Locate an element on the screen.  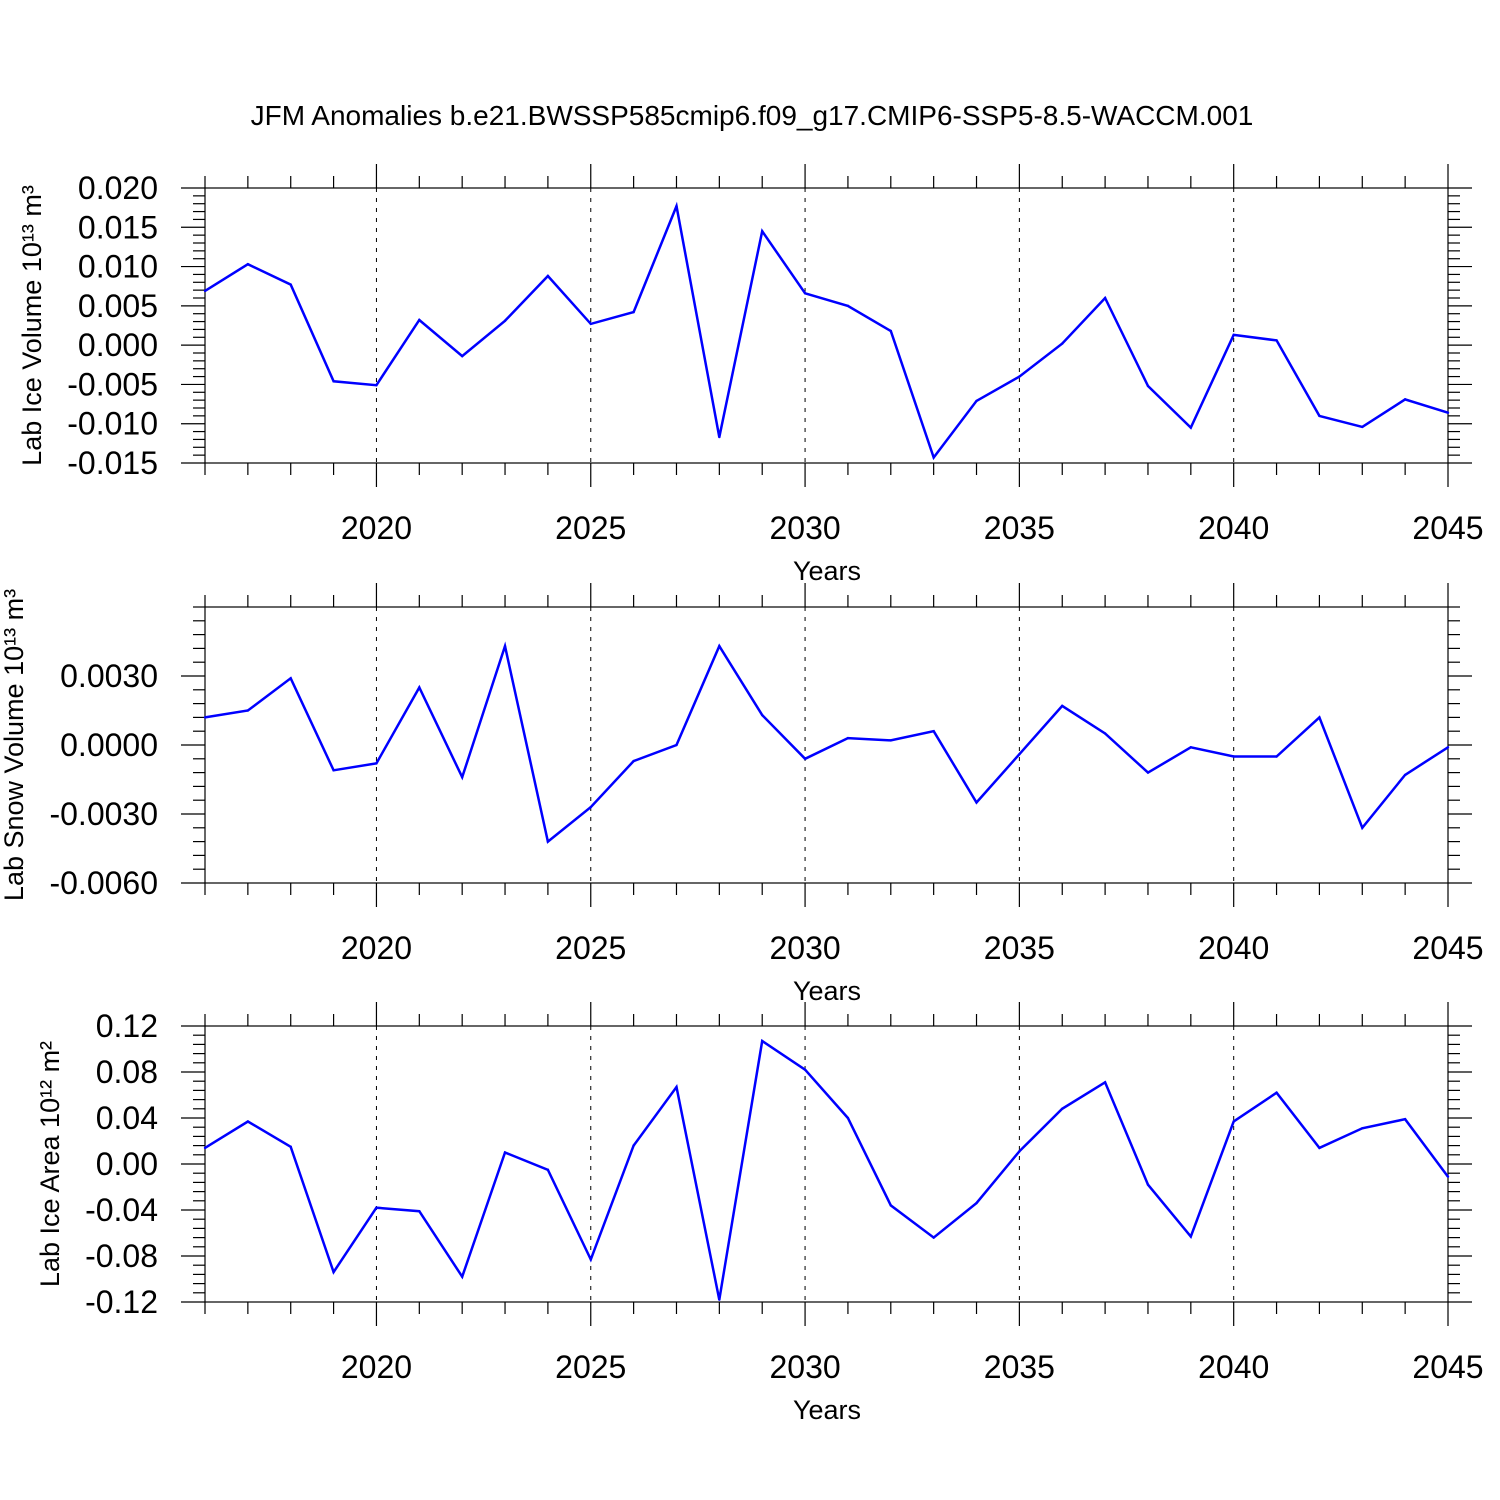
y-tick-label: 0.00 is located at coordinates (127, 1164).